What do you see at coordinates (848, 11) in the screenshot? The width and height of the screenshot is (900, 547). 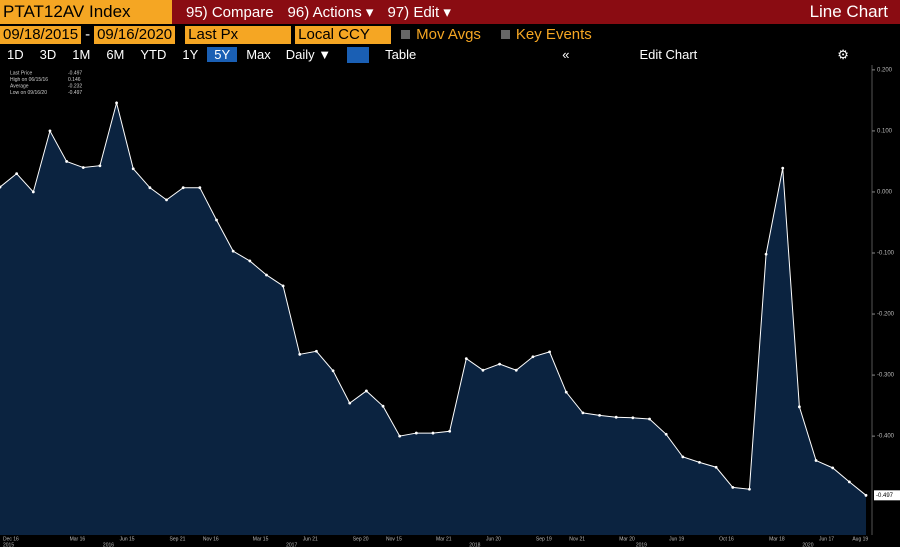 I see `view-title: Line Chart` at bounding box center [848, 11].